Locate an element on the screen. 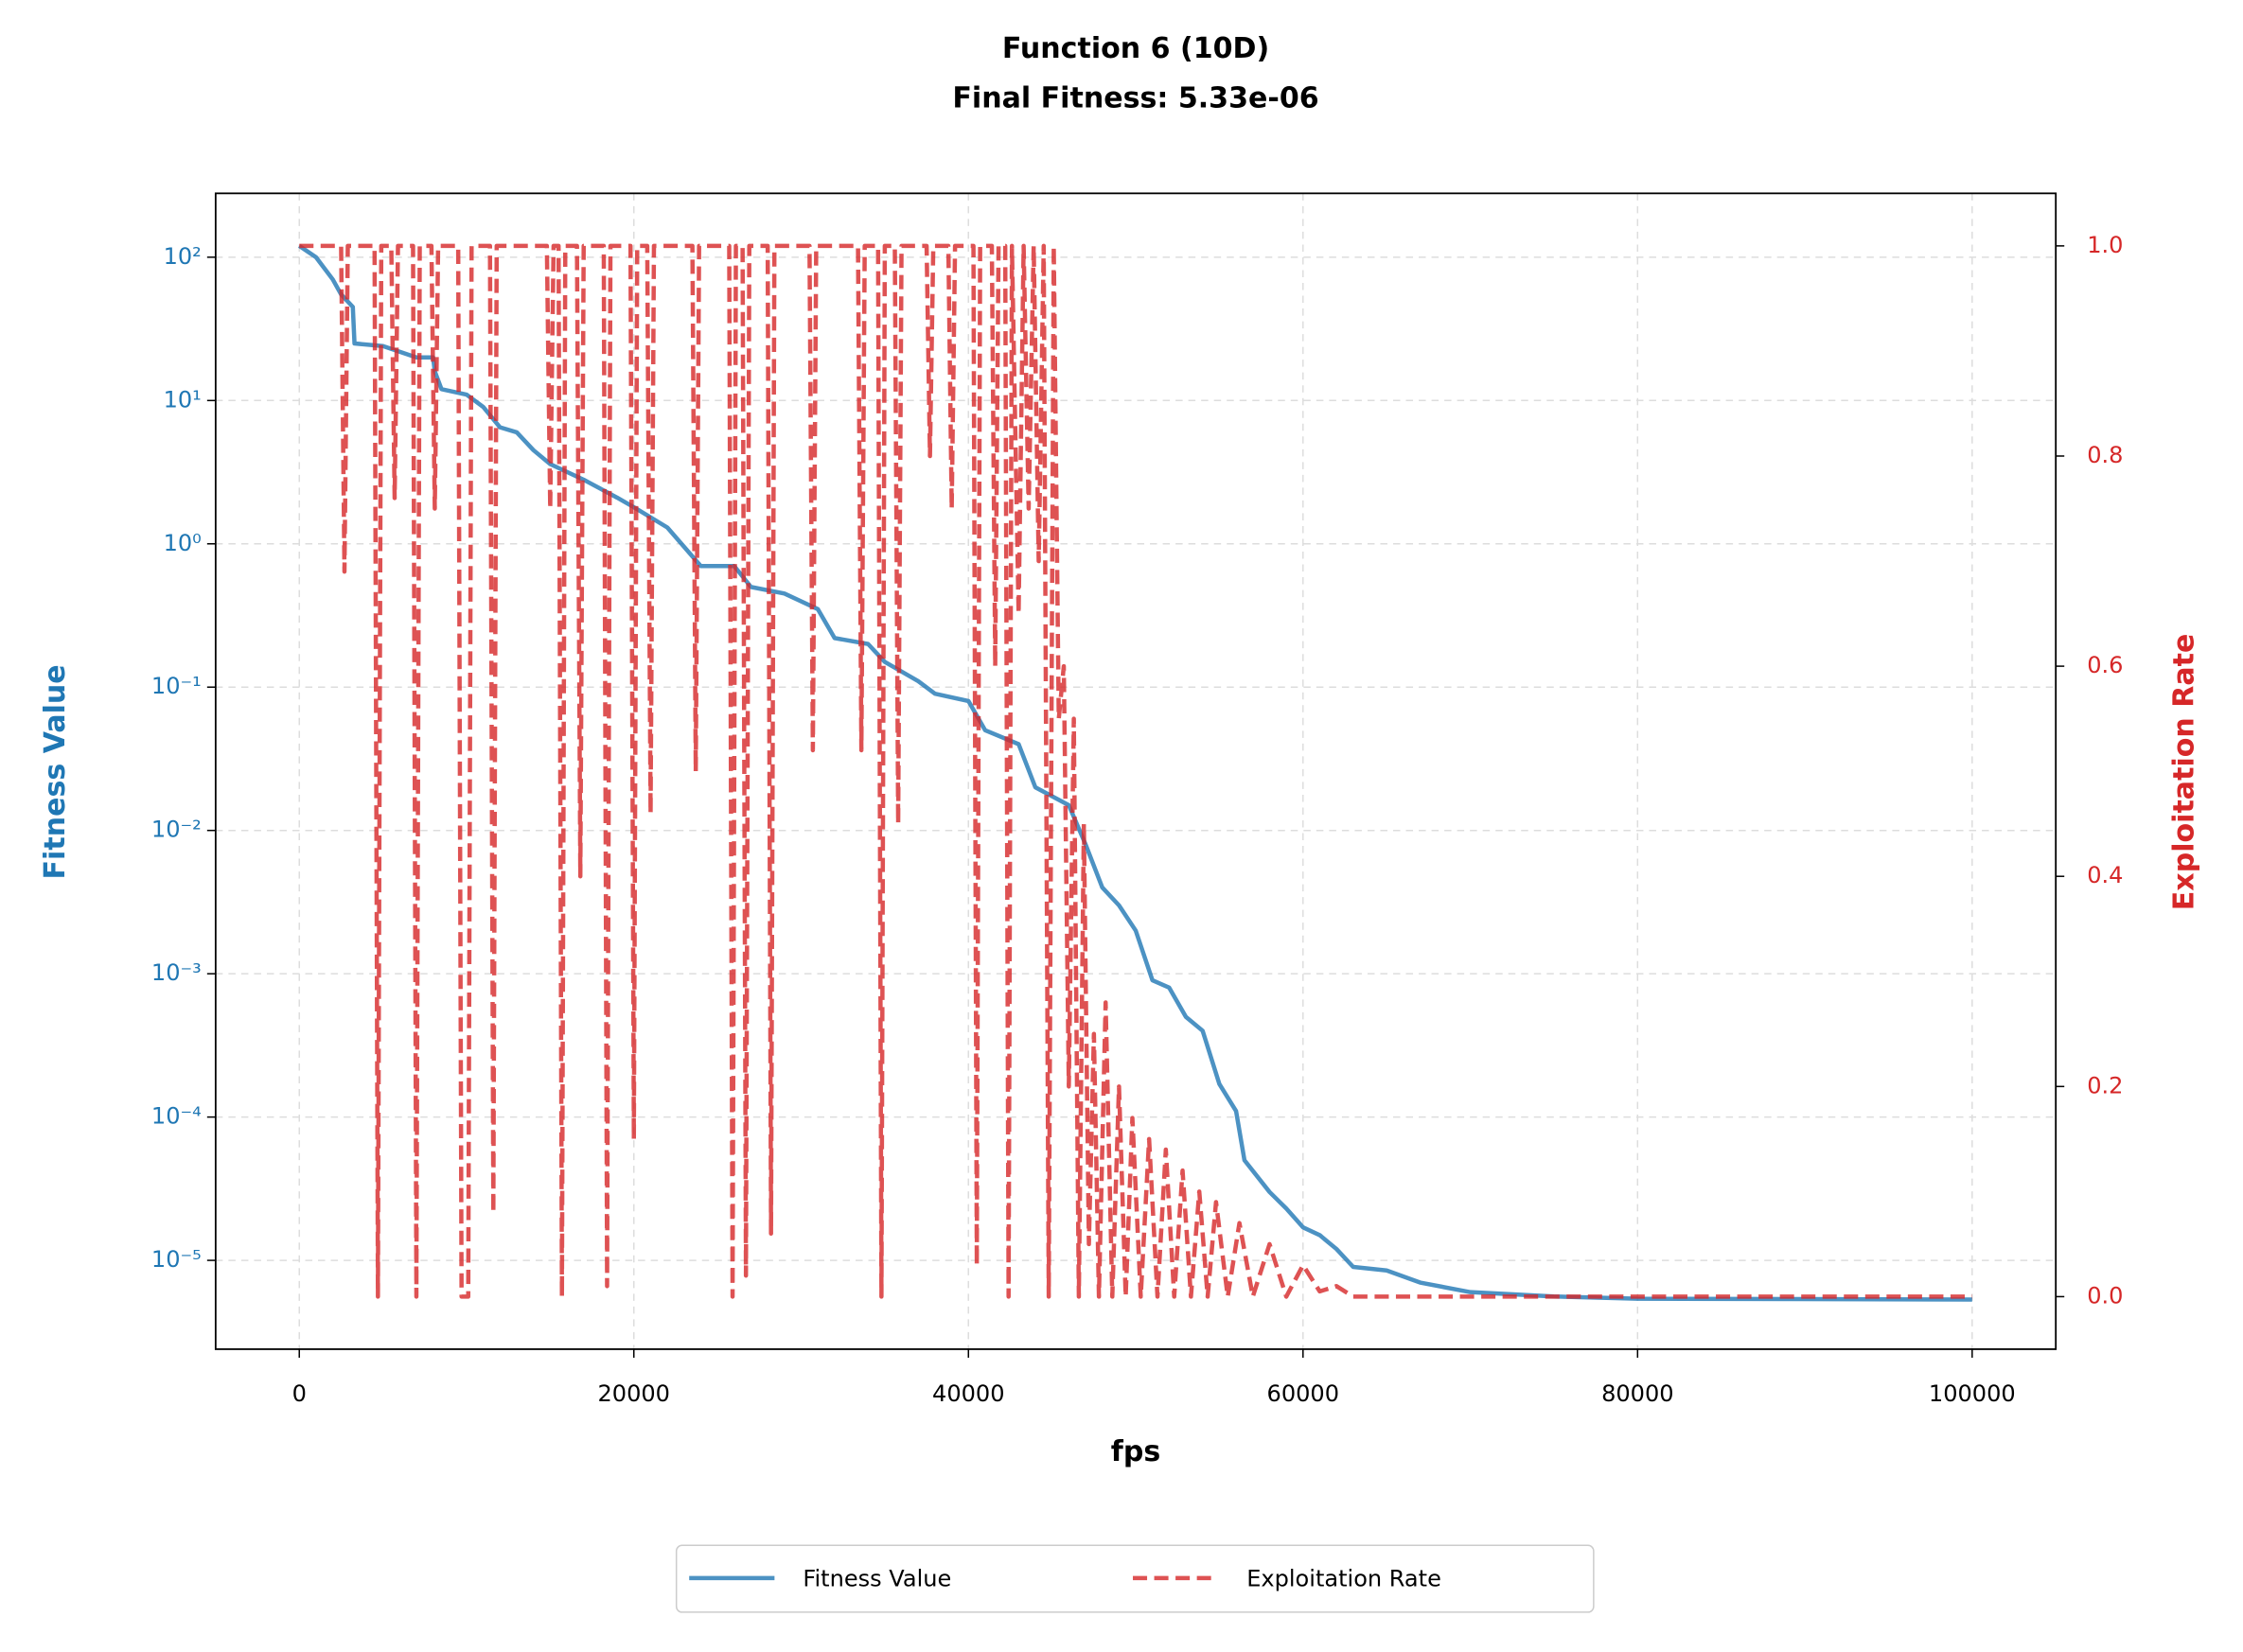  legend-label: Exploitation Rate is located at coordinates (1343, 1578).